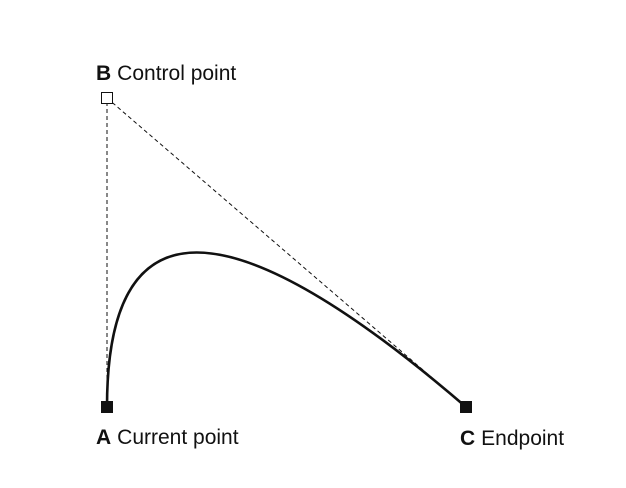 This screenshot has width=626, height=488. I want to click on current-point-text: Current point, so click(178, 437).